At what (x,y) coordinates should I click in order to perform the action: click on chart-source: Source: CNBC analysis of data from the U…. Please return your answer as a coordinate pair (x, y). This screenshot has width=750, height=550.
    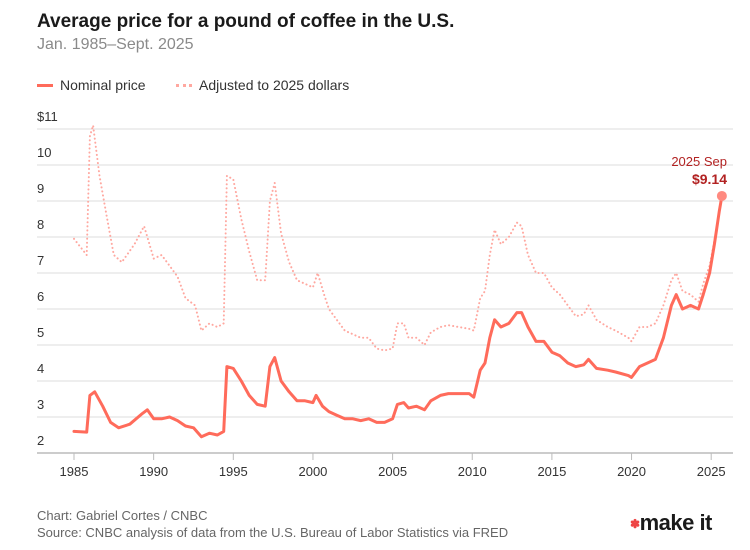
    Looking at the image, I should click on (273, 532).